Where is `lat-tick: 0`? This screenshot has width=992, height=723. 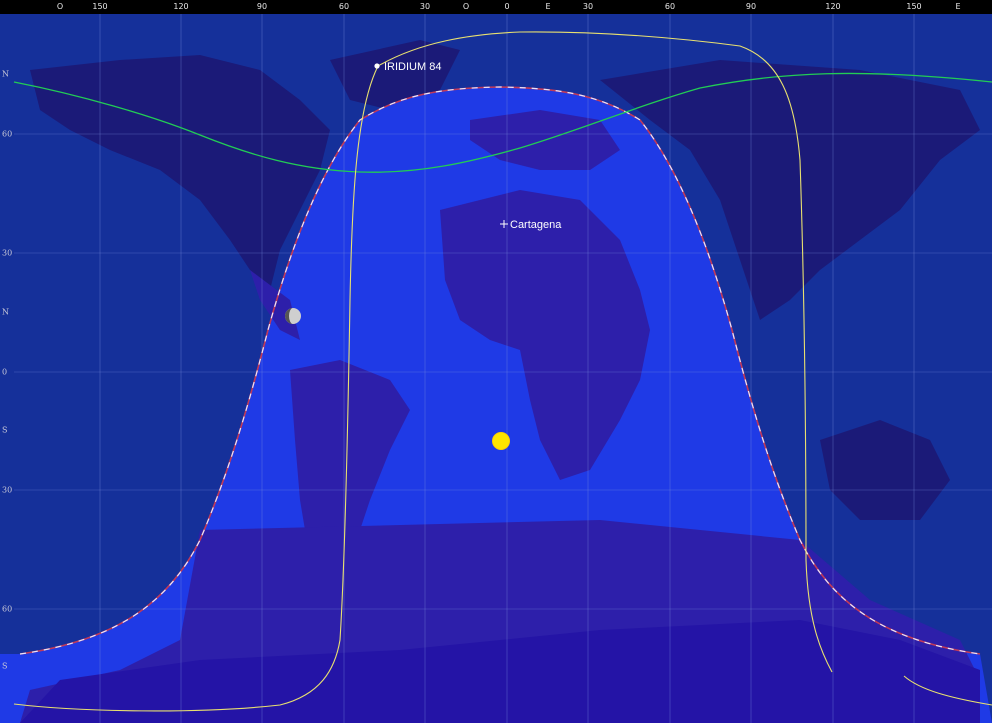 lat-tick: 0 is located at coordinates (5, 372).